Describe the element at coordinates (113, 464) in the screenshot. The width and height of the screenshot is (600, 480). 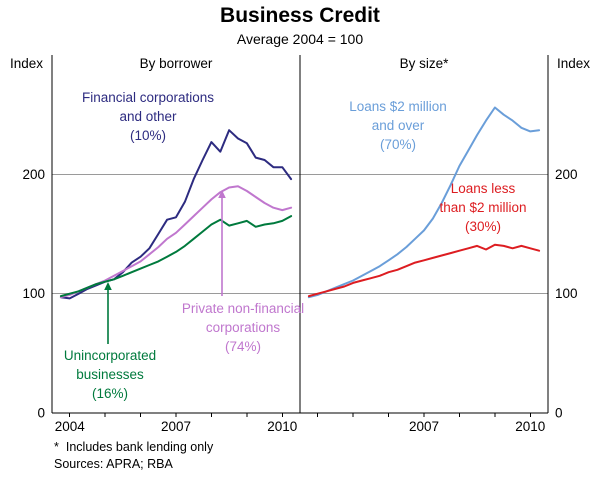
I see `sources-line: Sources: APRA; RBA` at that location.